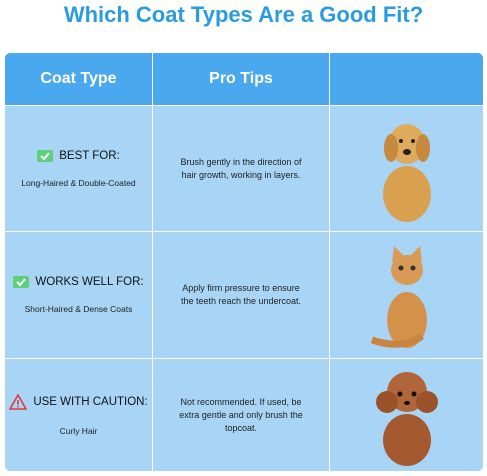 The width and height of the screenshot is (487, 476). I want to click on header-text: Pro Tips, so click(241, 78).